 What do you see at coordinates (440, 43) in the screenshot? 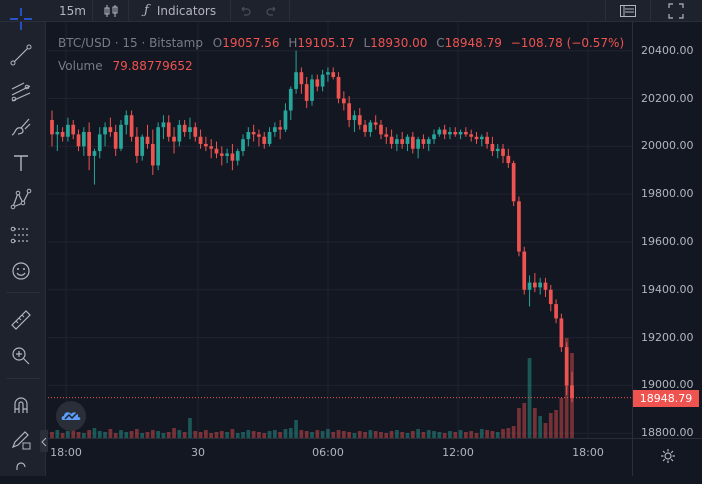
I see `close-label: C` at bounding box center [440, 43].